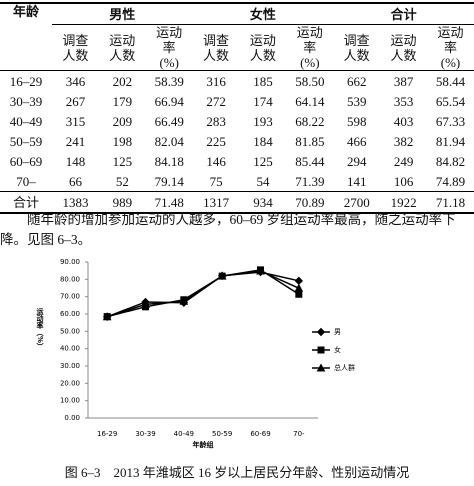 Image resolution: width=474 pixels, height=486 pixels. I want to click on table-cell: 403, so click(403, 121).